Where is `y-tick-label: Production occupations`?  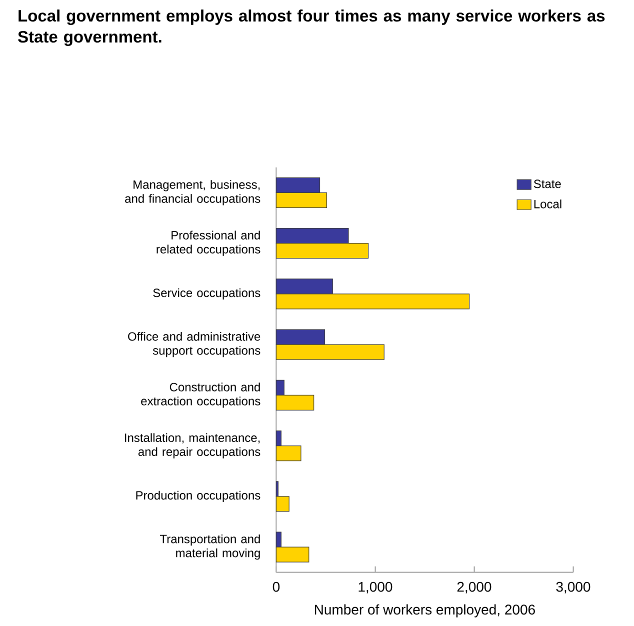 y-tick-label: Production occupations is located at coordinates (198, 496).